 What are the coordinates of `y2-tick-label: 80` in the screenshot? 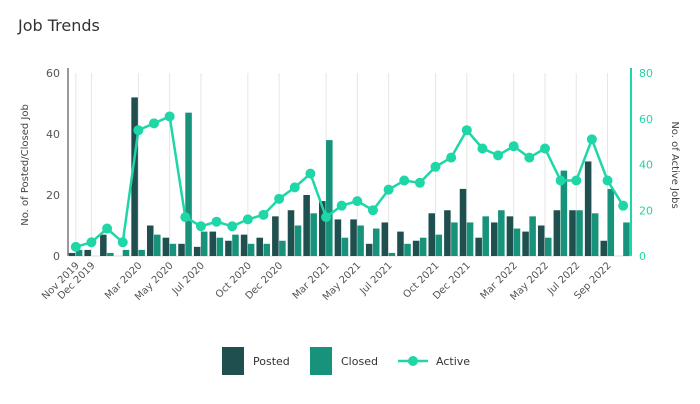 It's located at (646, 73).